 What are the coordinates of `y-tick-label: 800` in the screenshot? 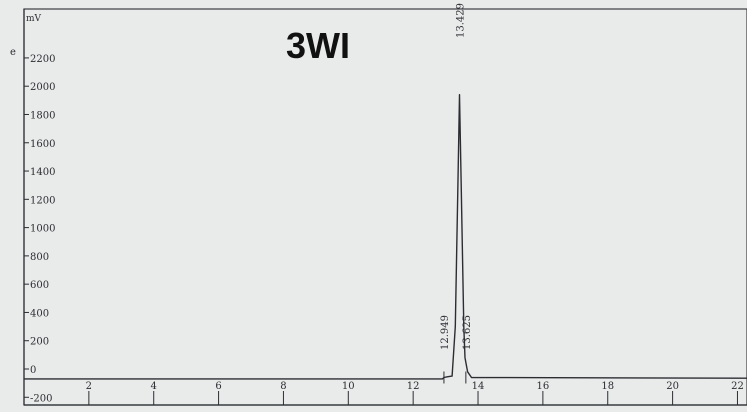 It's located at (39, 257).